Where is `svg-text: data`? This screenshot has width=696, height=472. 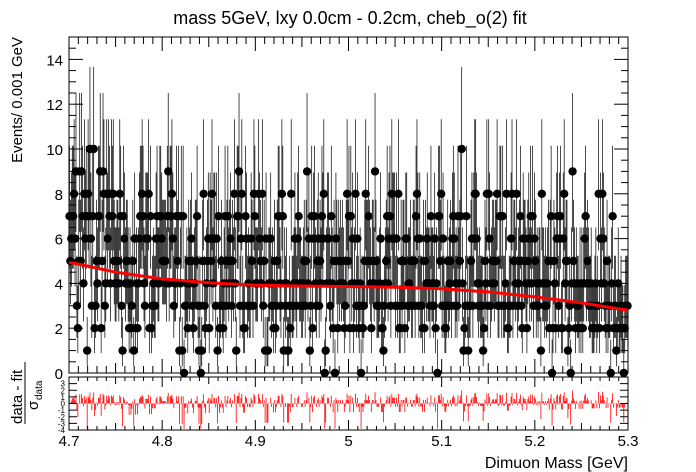
svg-text: data is located at coordinates (39, 390).